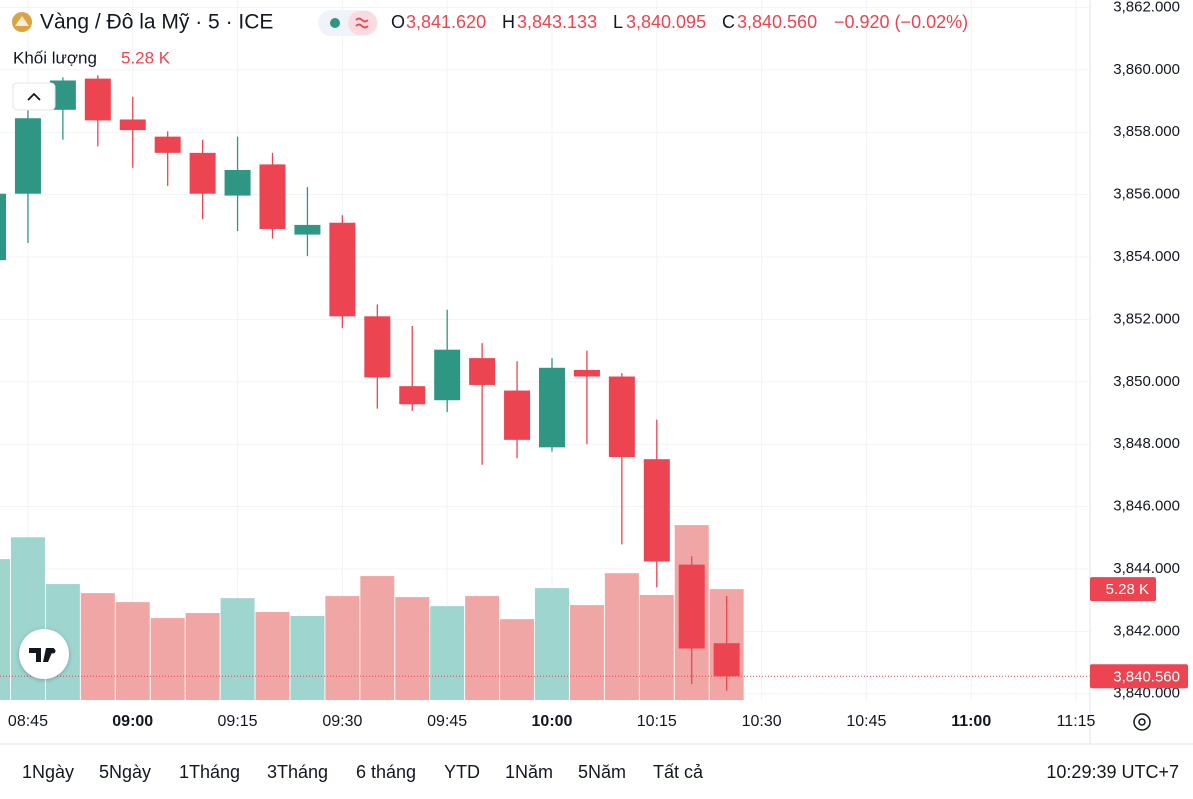 This screenshot has height=799, width=1193. What do you see at coordinates (125, 772) in the screenshot?
I see `range-button: 5Ngày` at bounding box center [125, 772].